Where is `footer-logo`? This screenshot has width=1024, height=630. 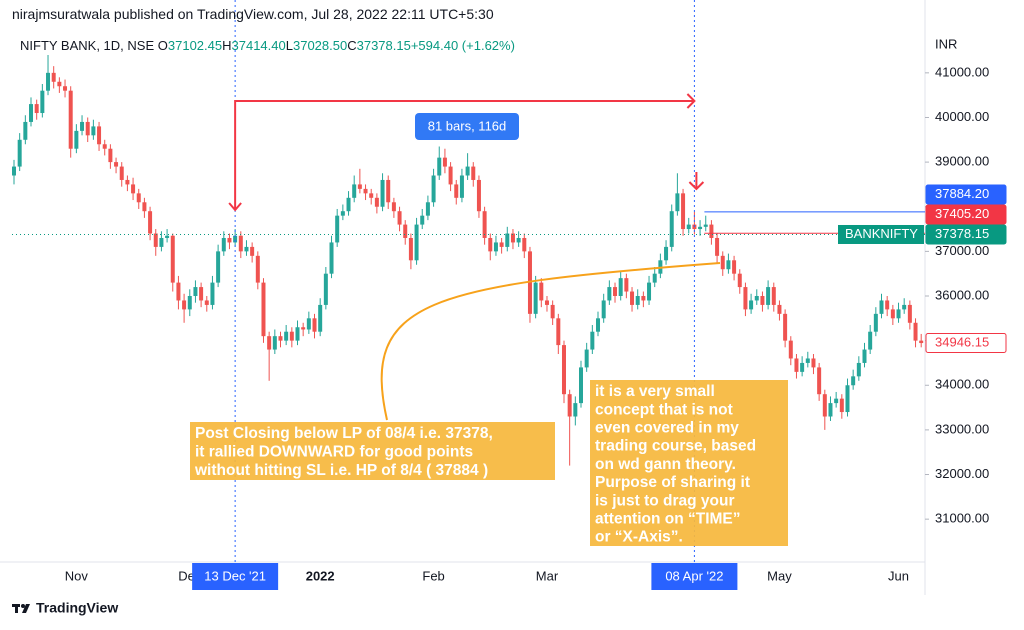
footer-logo is located at coordinates (21, 608).